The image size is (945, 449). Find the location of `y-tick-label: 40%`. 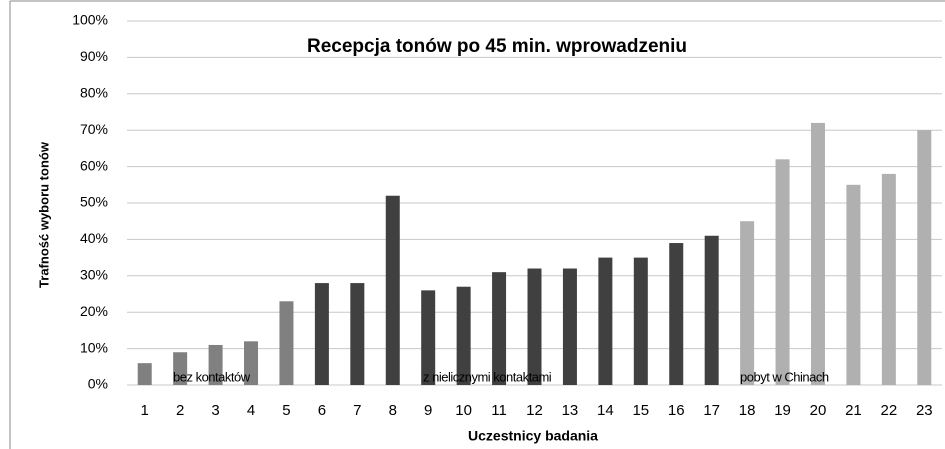

y-tick-label: 40% is located at coordinates (94, 238).